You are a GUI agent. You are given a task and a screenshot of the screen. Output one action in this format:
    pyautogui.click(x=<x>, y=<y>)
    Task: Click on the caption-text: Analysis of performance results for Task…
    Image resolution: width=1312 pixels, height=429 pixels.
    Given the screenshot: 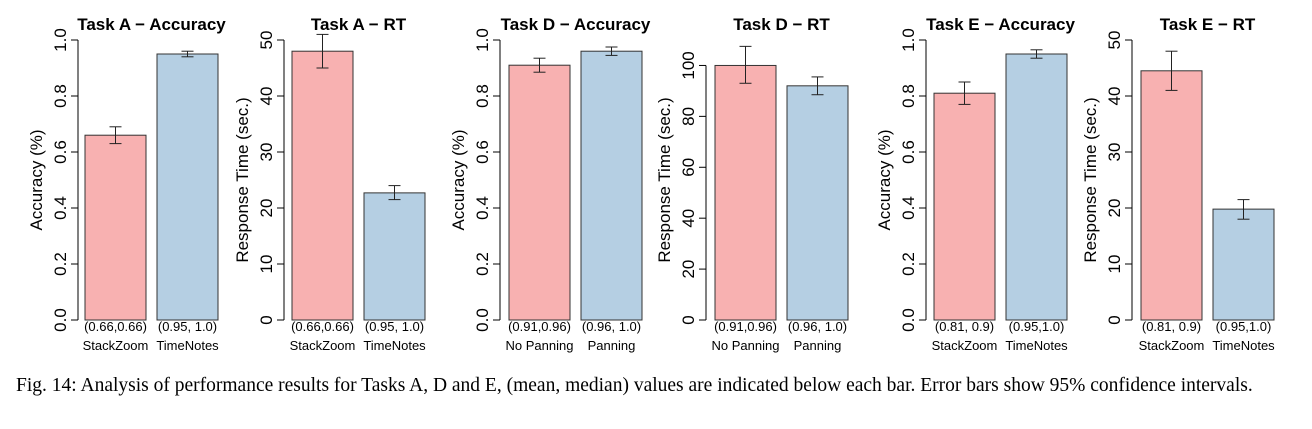 What is the action you would take?
    pyautogui.click(x=666, y=385)
    